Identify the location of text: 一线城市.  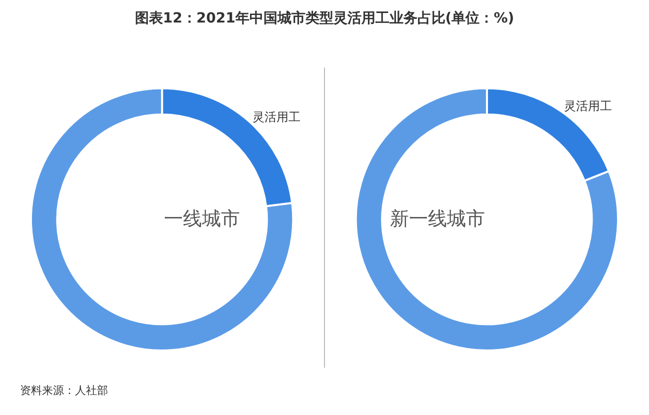
(202, 219).